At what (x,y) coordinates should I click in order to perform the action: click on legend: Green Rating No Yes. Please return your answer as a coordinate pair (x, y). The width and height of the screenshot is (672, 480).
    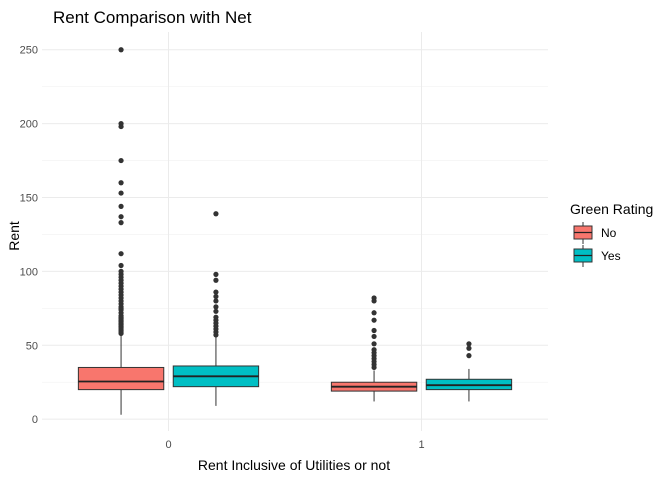
    Looking at the image, I should click on (611, 234).